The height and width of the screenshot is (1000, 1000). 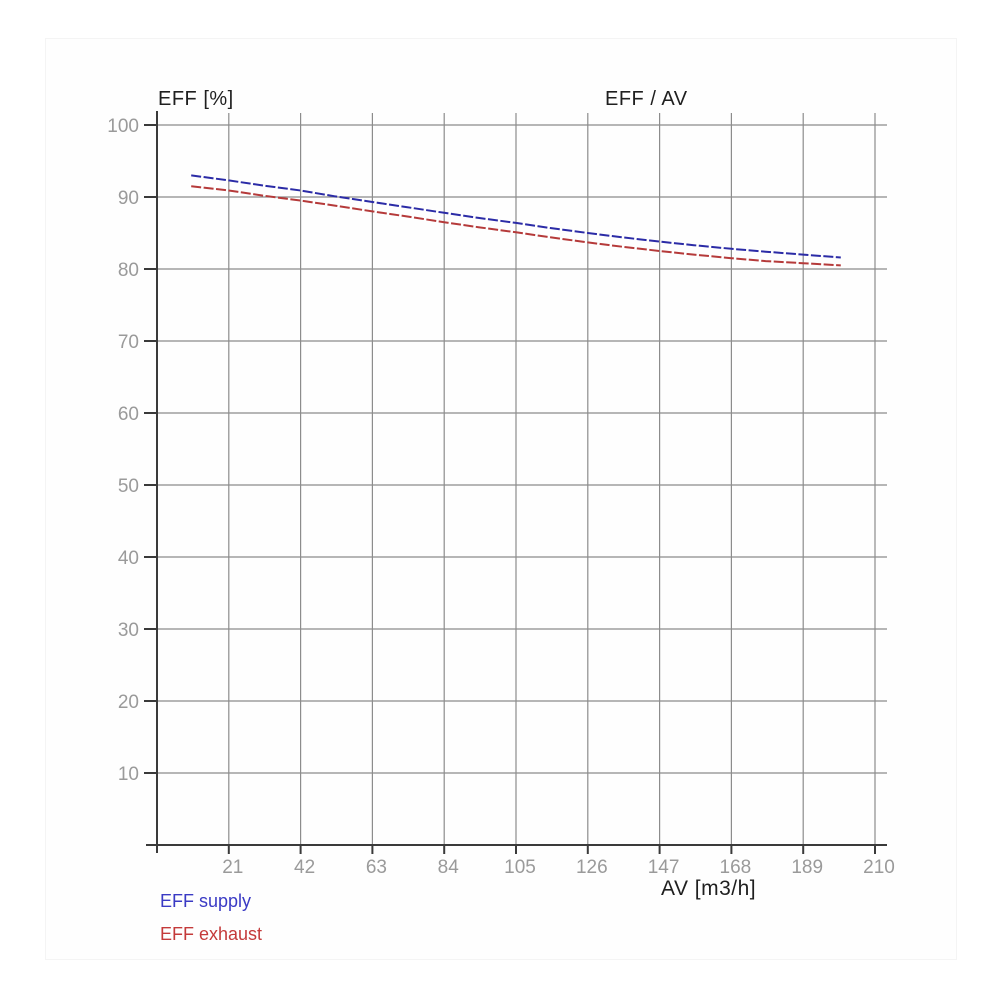 What do you see at coordinates (709, 888) in the screenshot?
I see `x-axis-title: AV [m3/h]` at bounding box center [709, 888].